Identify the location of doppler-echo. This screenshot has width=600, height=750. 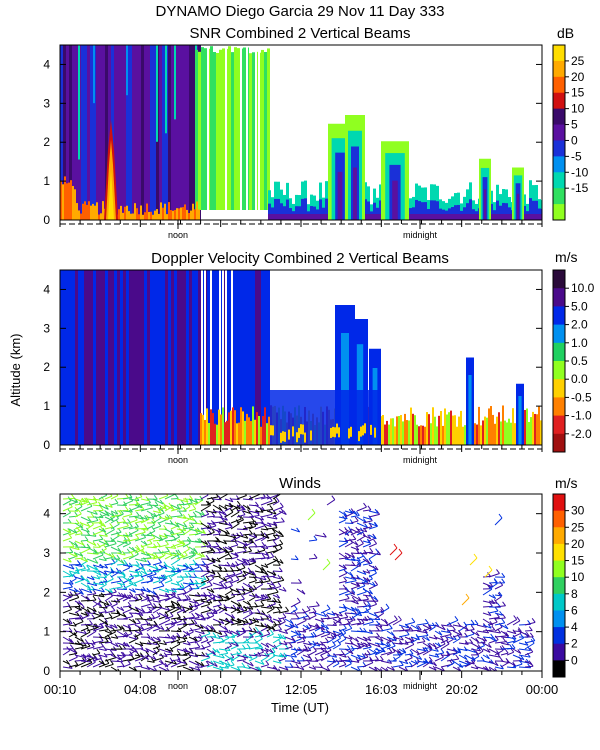
(520, 420).